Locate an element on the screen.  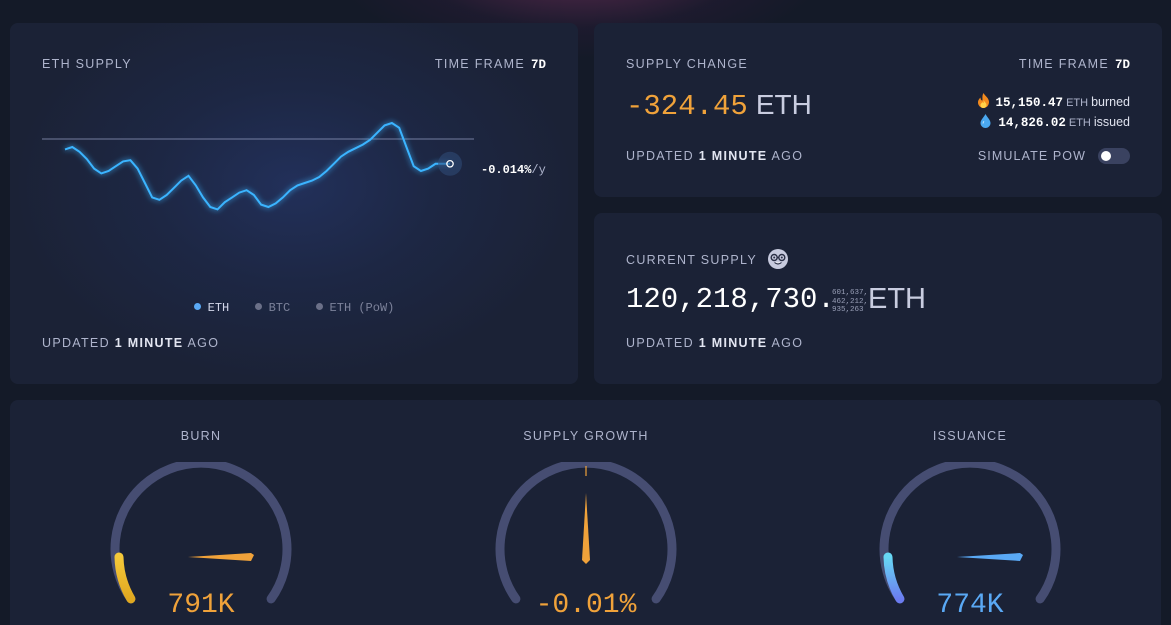
burned-stat: 15,150.47 ETH burned is located at coordinates (1053, 101).